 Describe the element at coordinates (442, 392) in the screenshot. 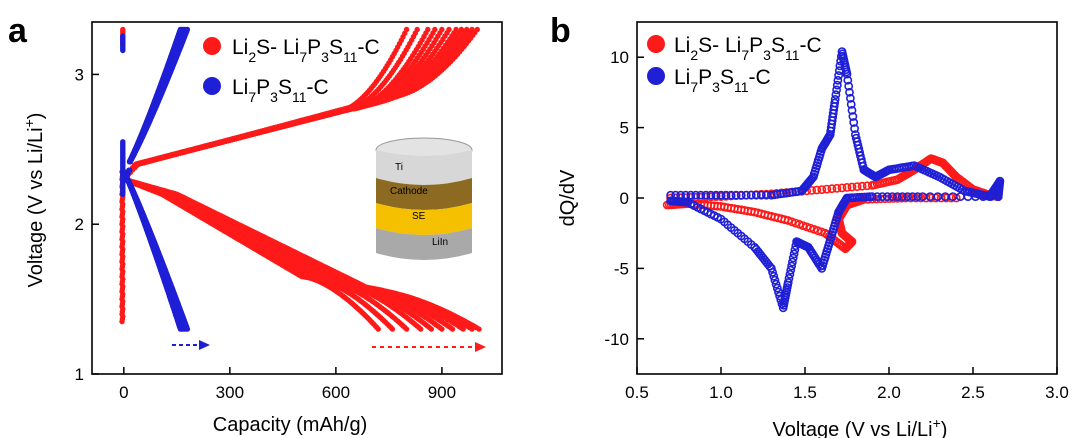

I see `panel-a-x-tick-label: 900` at that location.